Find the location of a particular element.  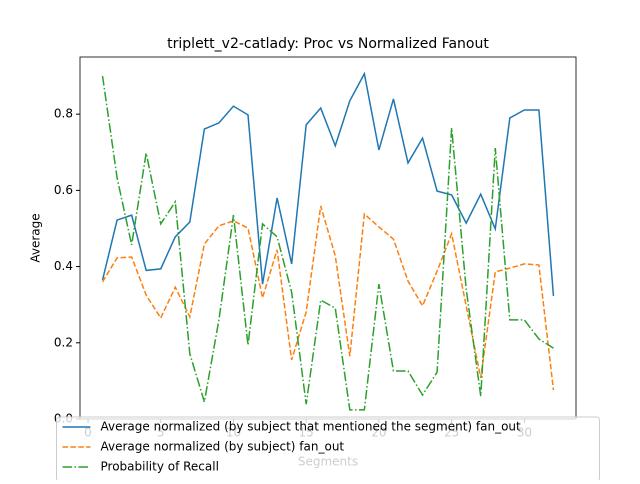

y-tick-label: 0.2 is located at coordinates (63, 342).